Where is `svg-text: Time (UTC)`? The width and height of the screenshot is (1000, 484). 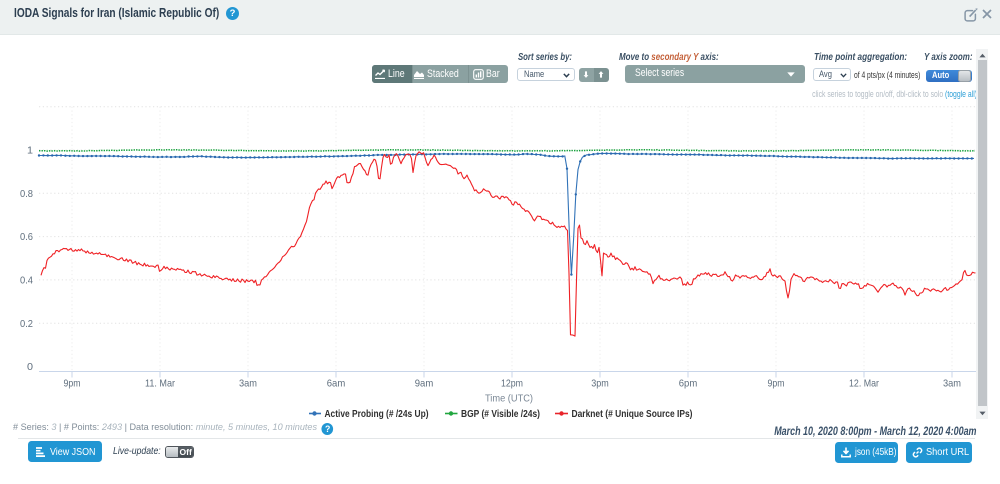 svg-text: Time (UTC) is located at coordinates (509, 399).